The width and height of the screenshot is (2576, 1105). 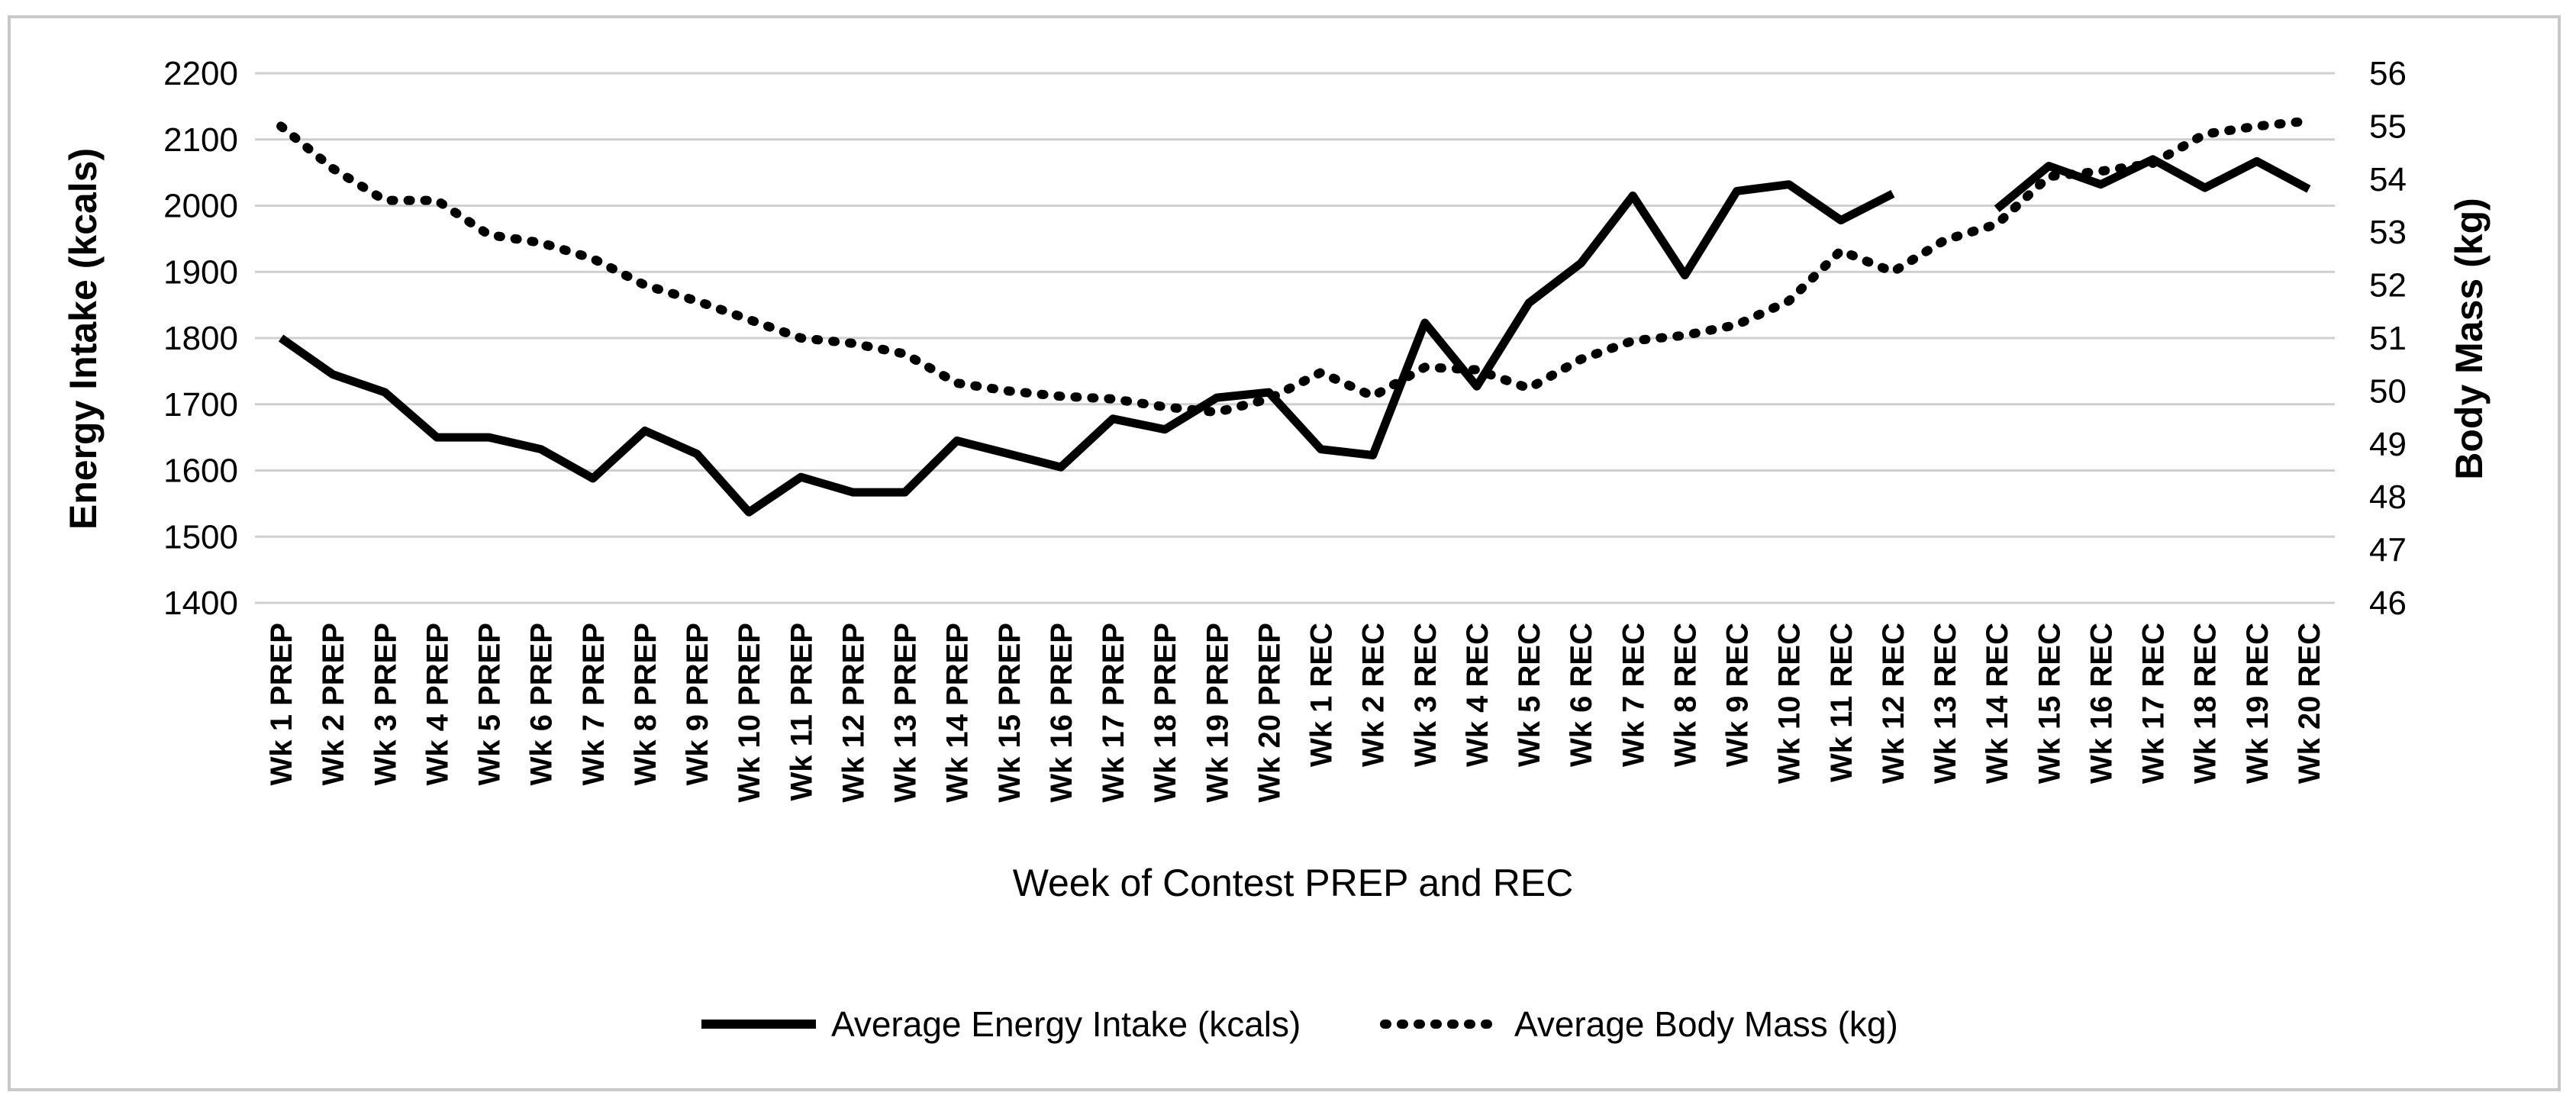 I want to click on x-tick-label: Wk 10 REC, so click(x=1790, y=703).